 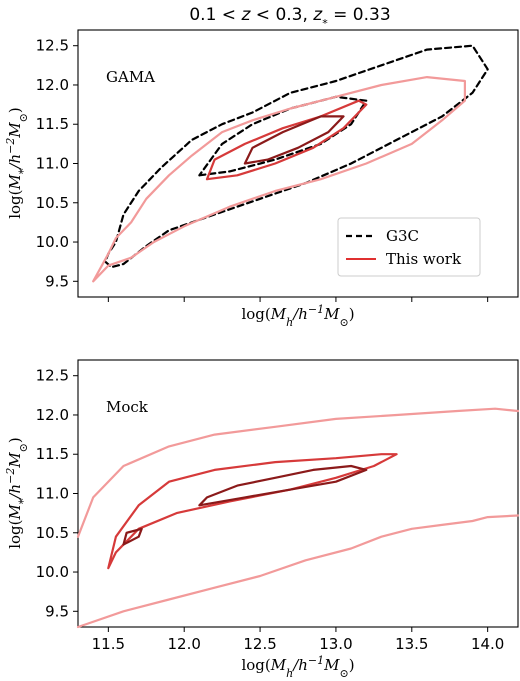 What do you see at coordinates (52, 164) in the screenshot?
I see `gama-y-tick-label: 11.0` at bounding box center [52, 164].